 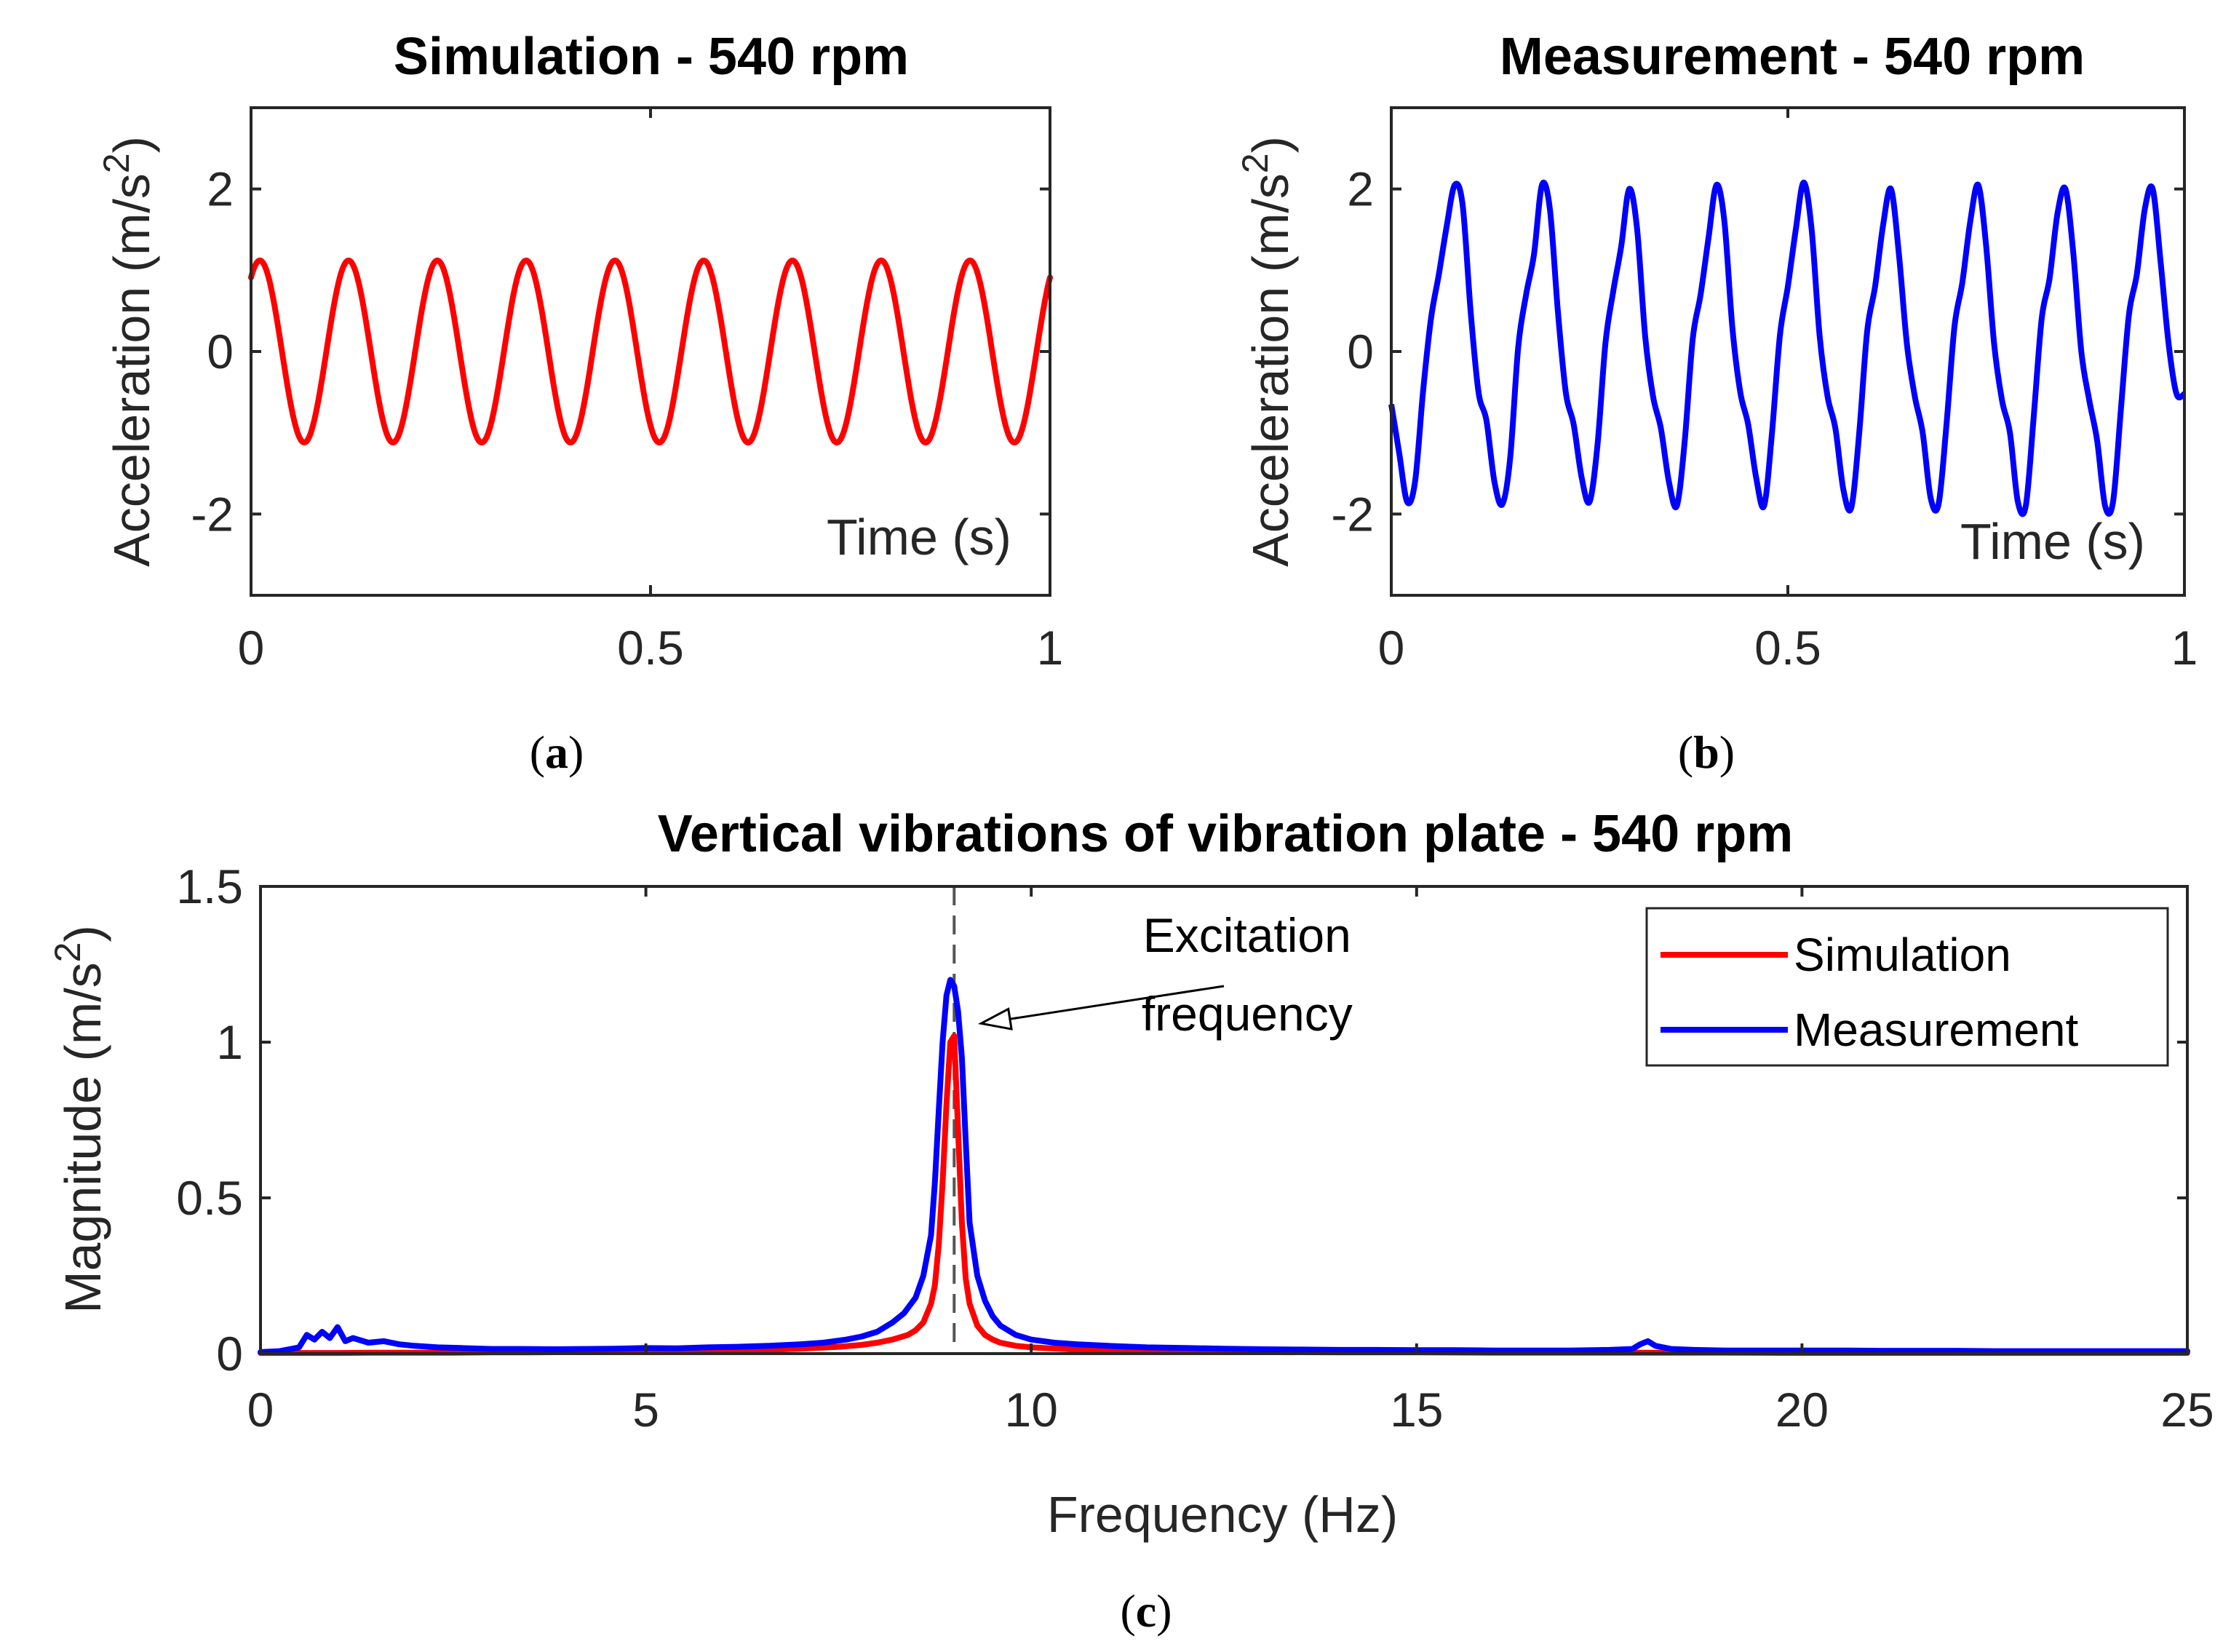 I want to click on panel-a-y-label-close: ), so click(x=132, y=144).